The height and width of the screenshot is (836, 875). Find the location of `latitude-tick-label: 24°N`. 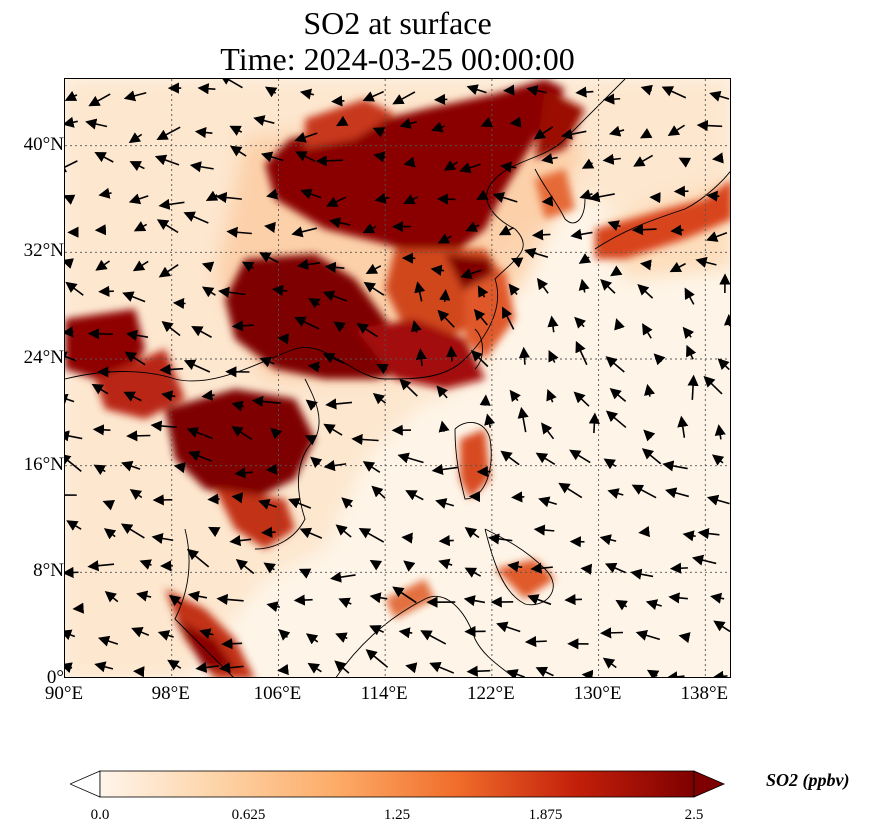

latitude-tick-label: 24°N is located at coordinates (43, 357).